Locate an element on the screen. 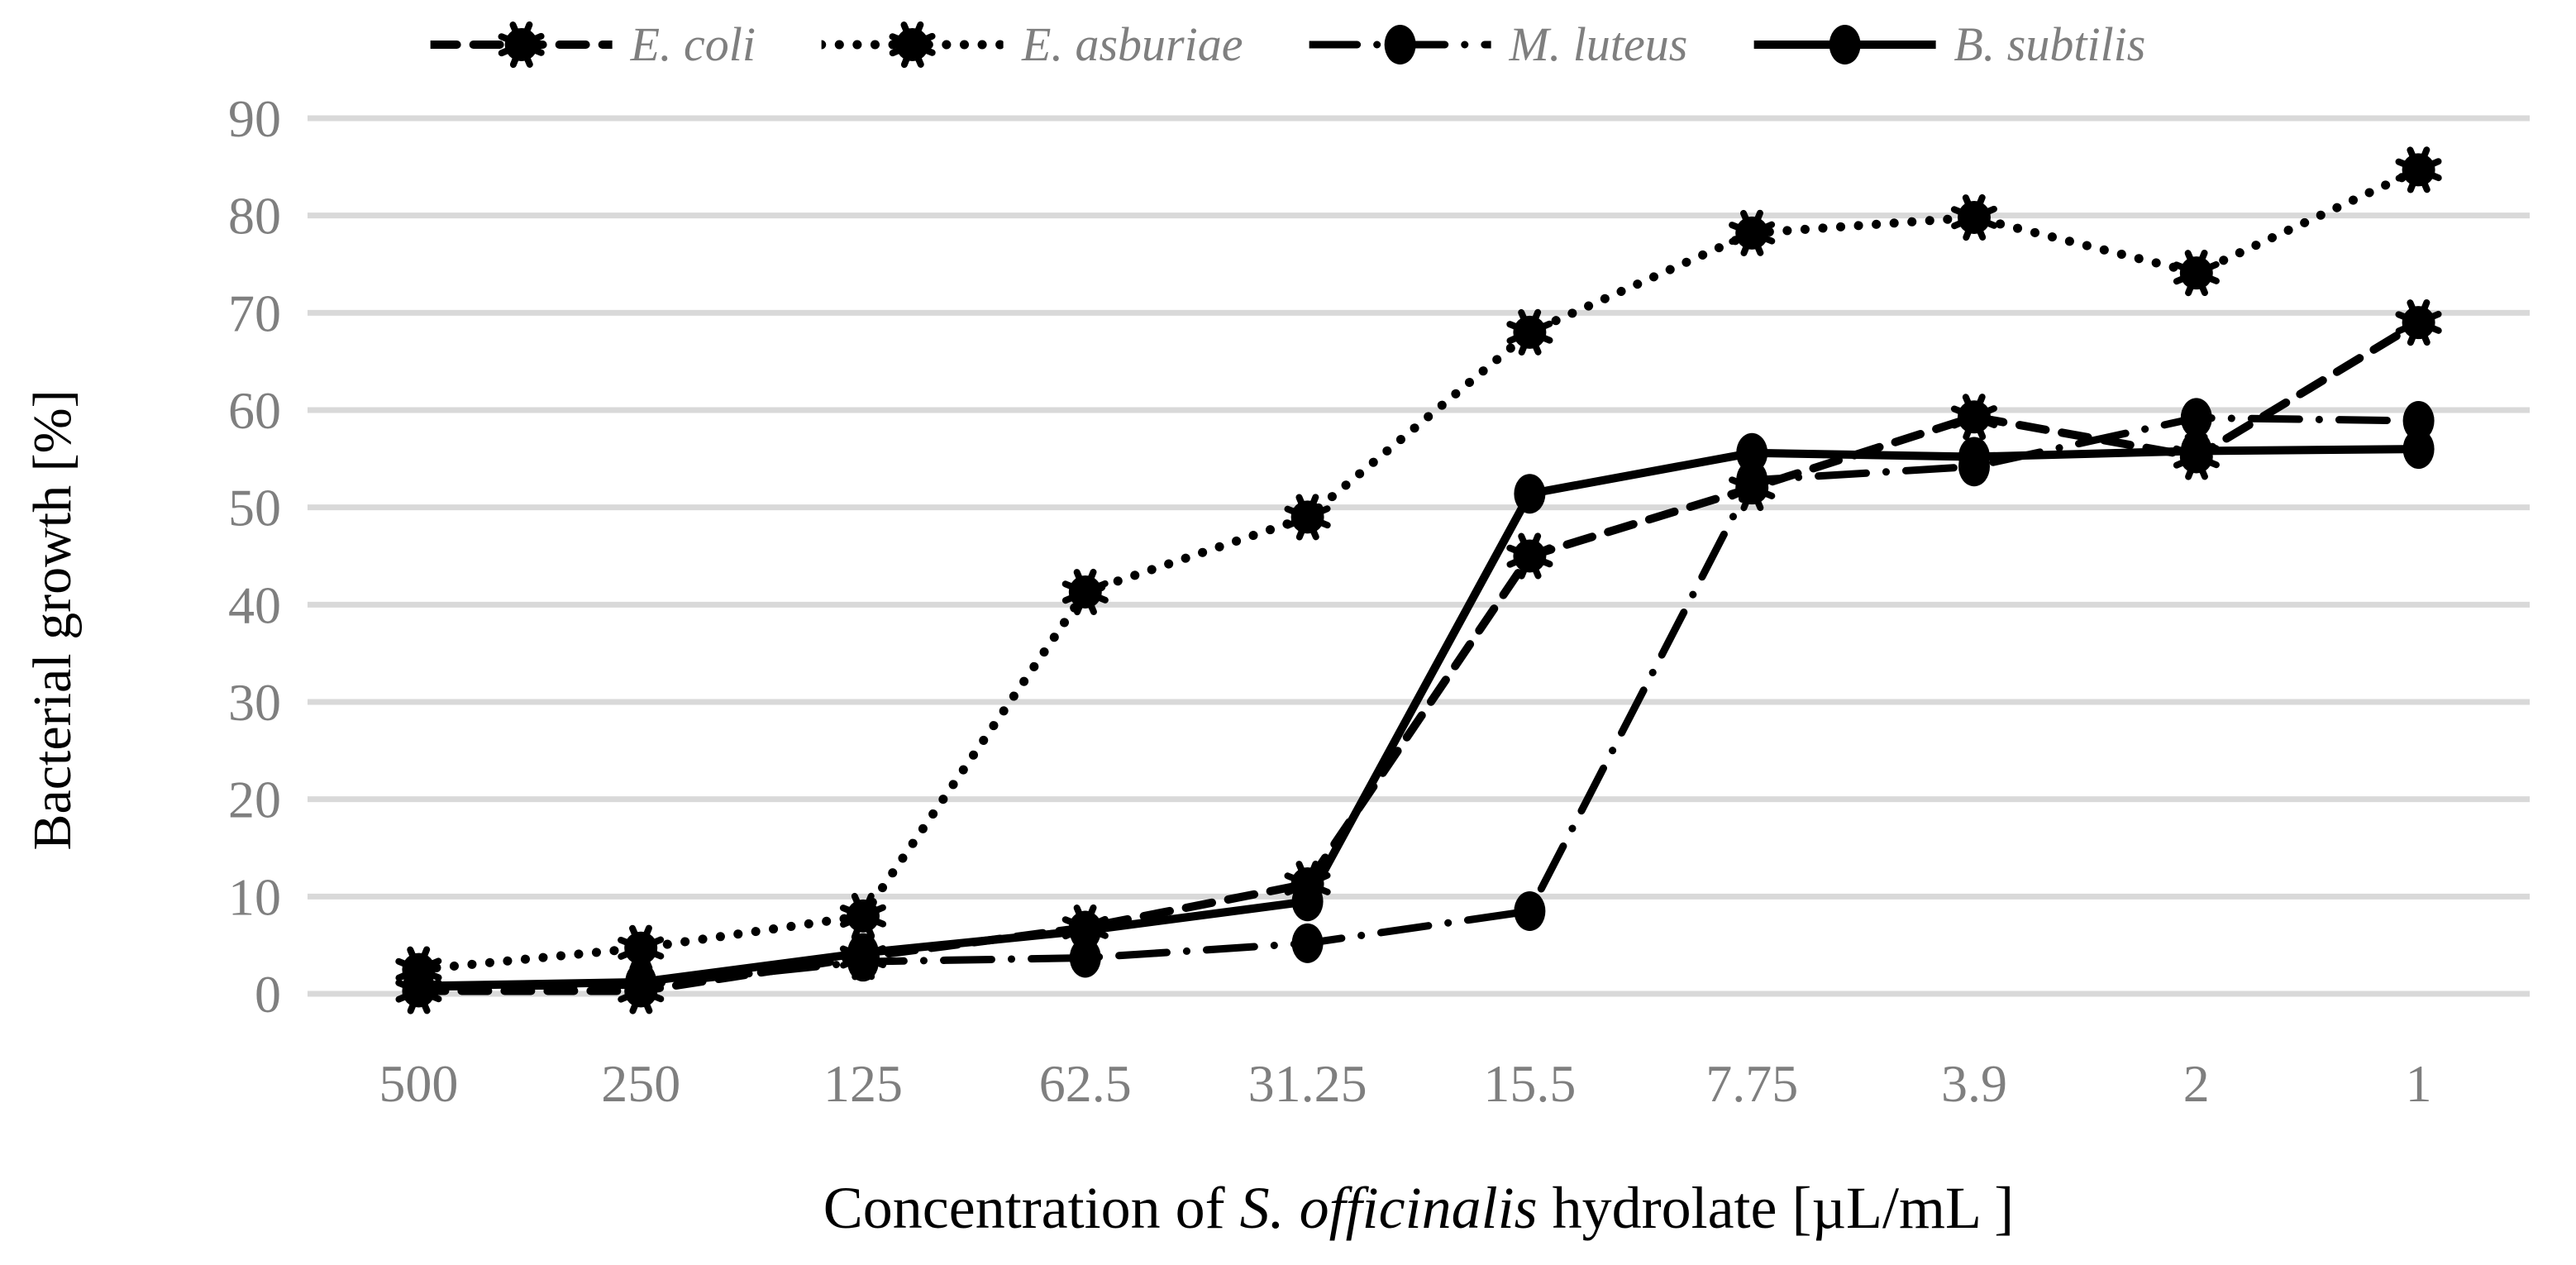  x-tick-label-15-5: 15.5 is located at coordinates (1529, 1083).